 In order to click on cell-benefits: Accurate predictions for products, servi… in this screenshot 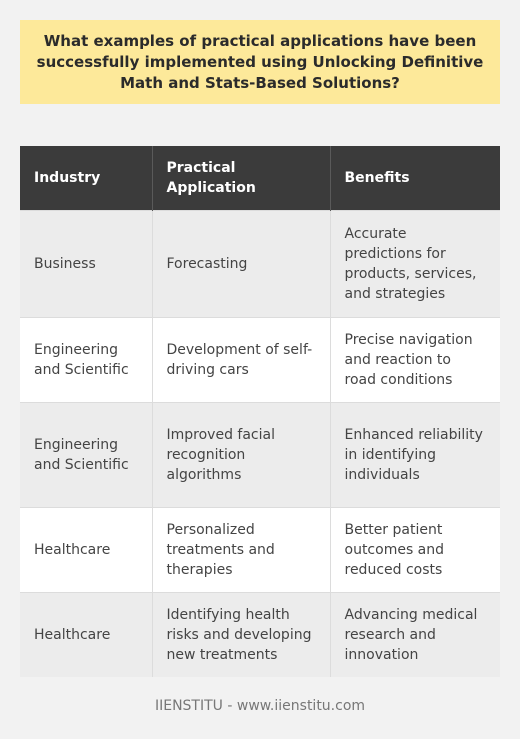, I will do `click(415, 264)`.